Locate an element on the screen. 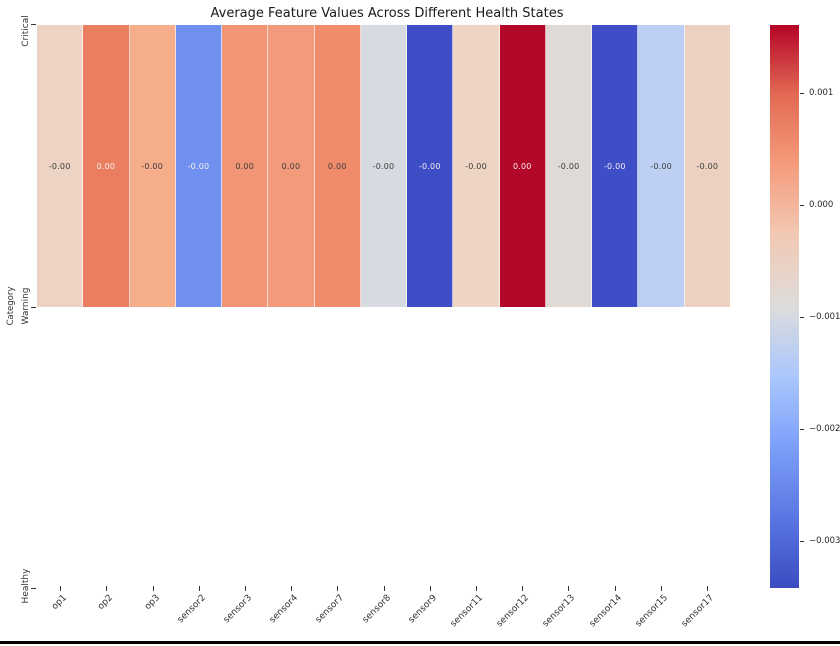 The height and width of the screenshot is (646, 840). y-tick-label-critical: Critical is located at coordinates (26, 31).